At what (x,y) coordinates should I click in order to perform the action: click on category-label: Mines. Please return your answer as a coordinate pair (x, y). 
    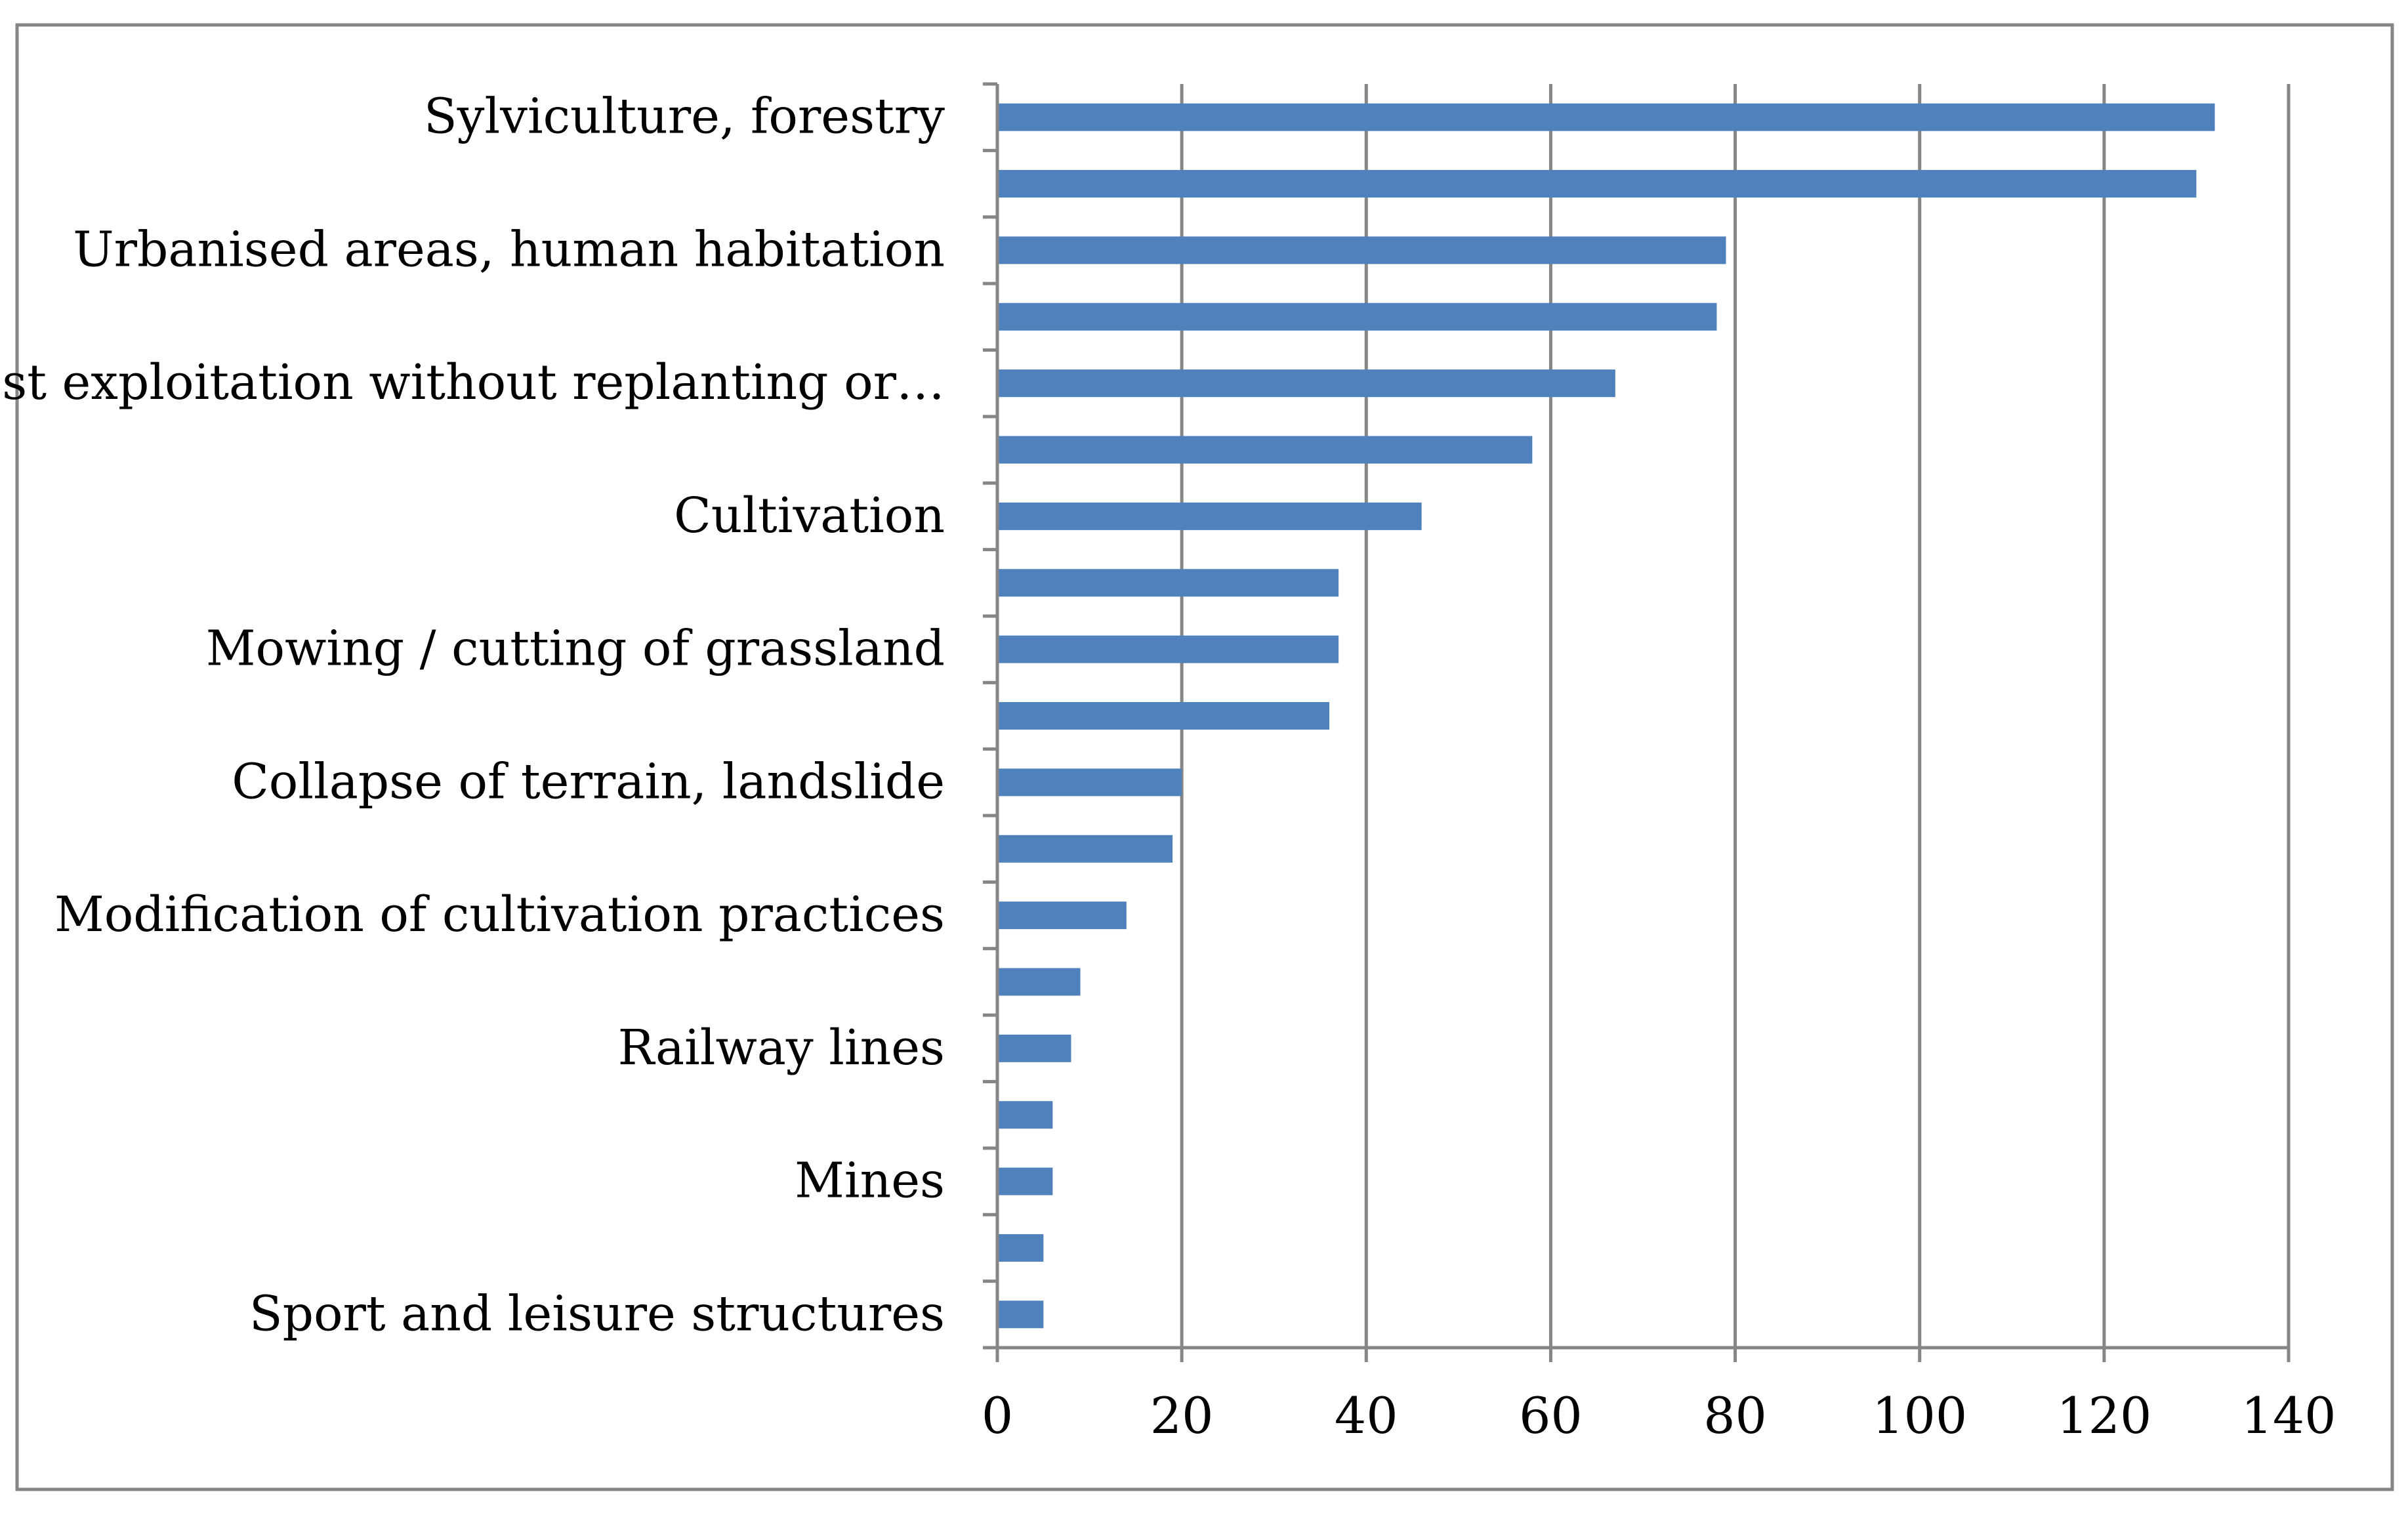
    Looking at the image, I should click on (870, 1181).